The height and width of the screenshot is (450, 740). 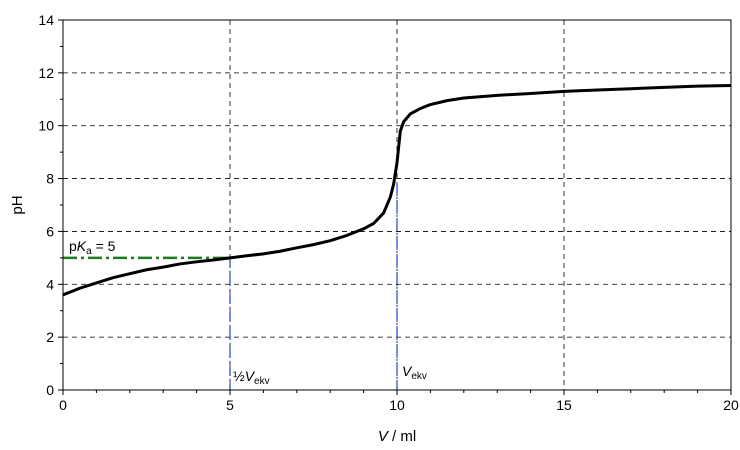 What do you see at coordinates (50, 390) in the screenshot?
I see `y-tick-label: 0` at bounding box center [50, 390].